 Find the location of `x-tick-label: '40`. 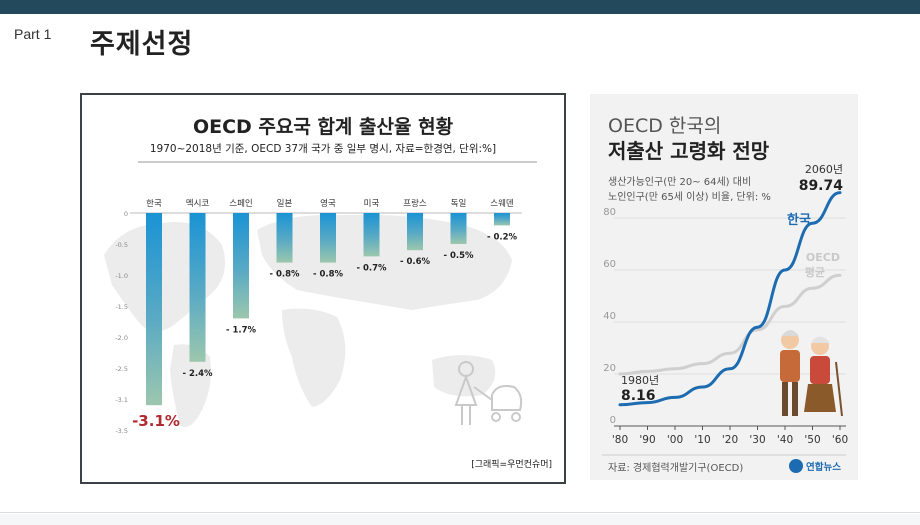

x-tick-label: '40 is located at coordinates (785, 440).